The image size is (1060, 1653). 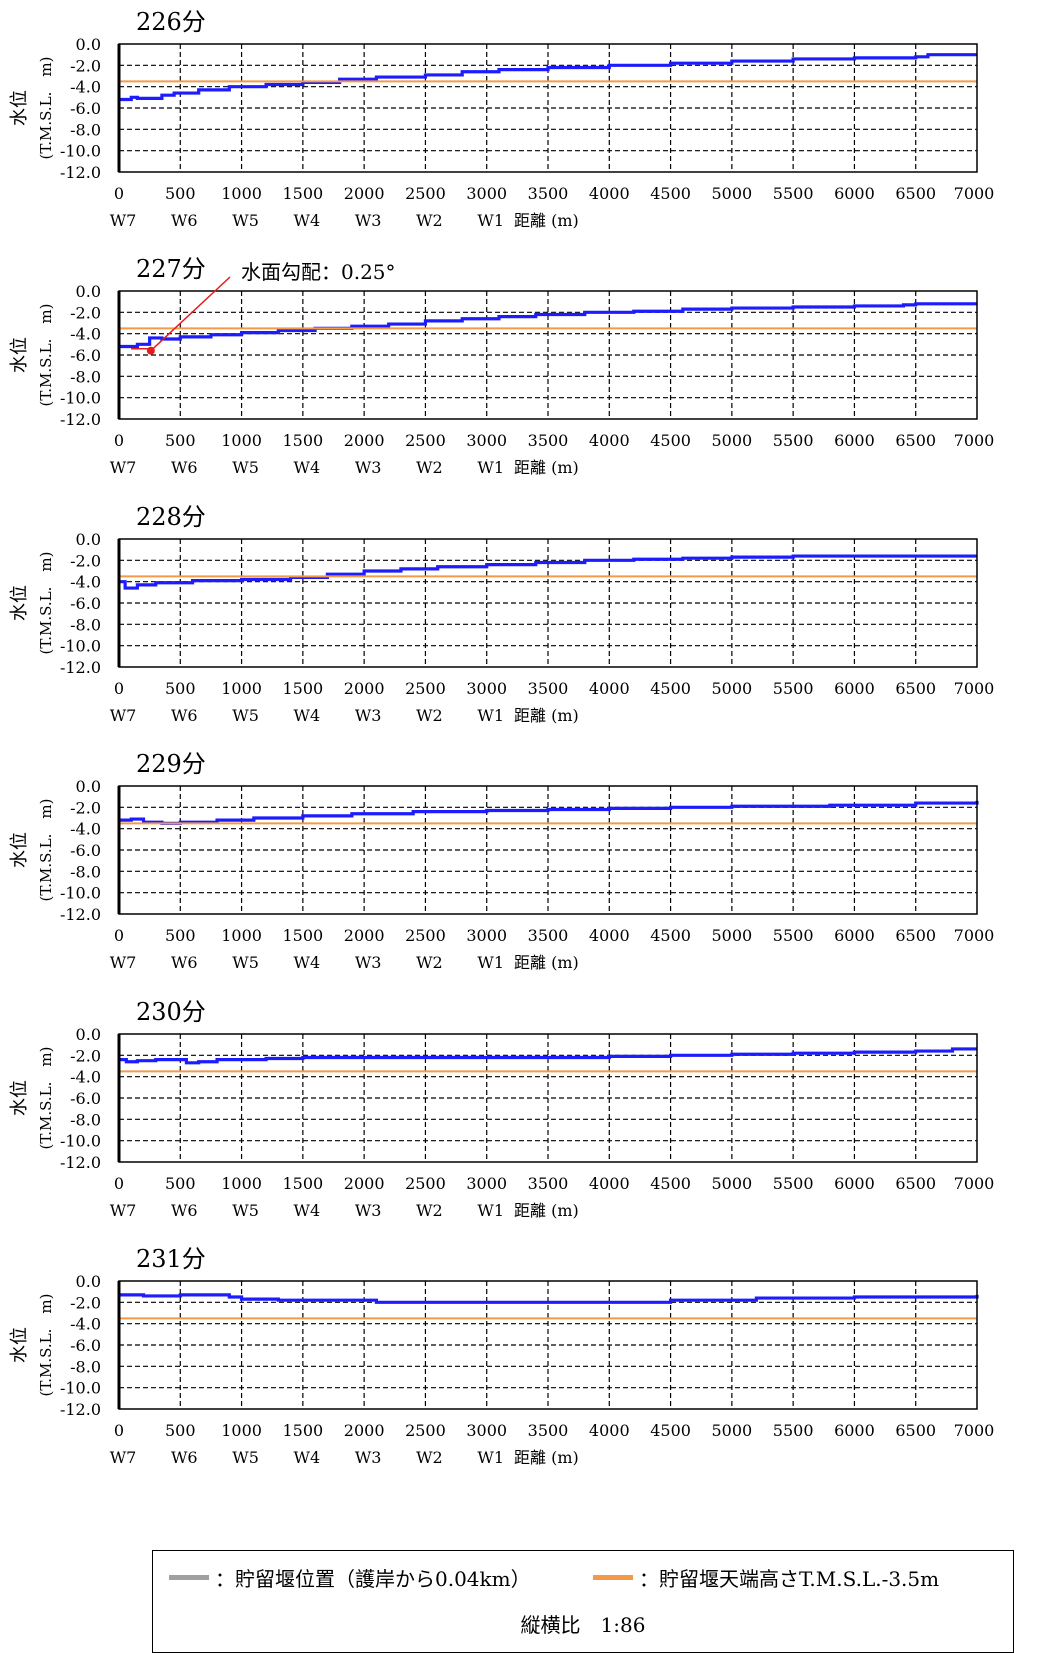 What do you see at coordinates (171, 269) in the screenshot?
I see `chart-title: 227分` at bounding box center [171, 269].